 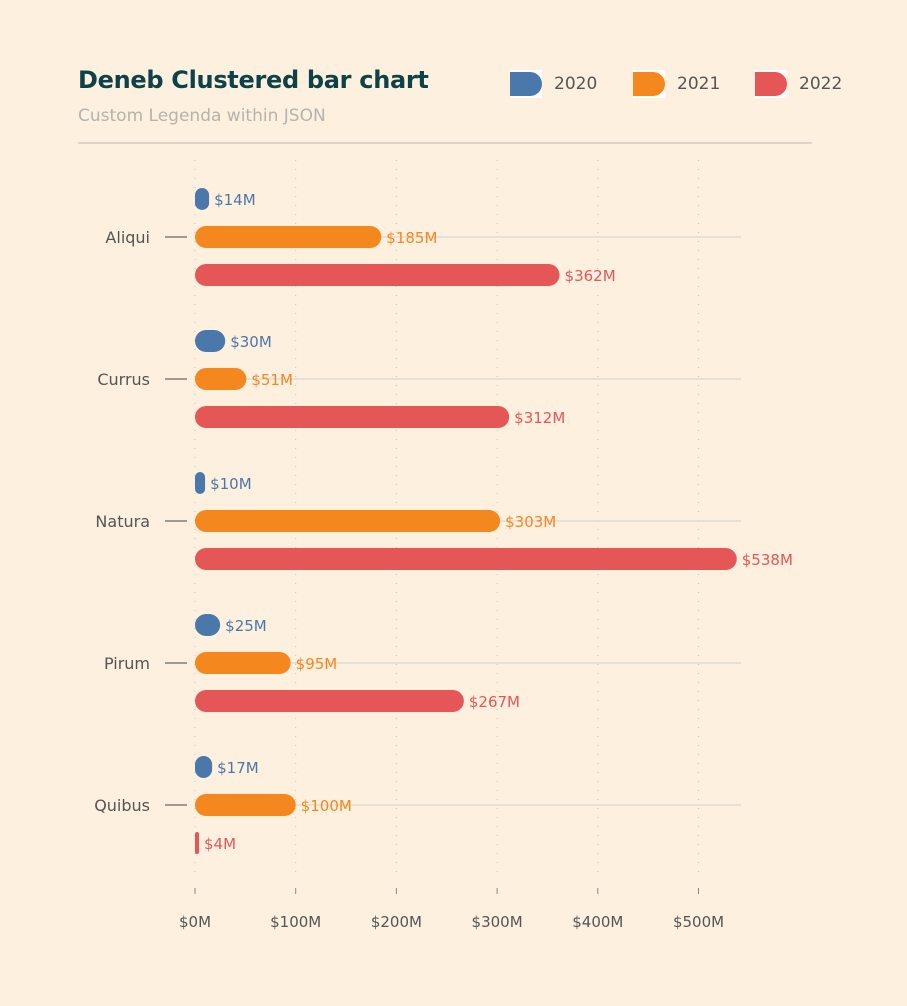 What do you see at coordinates (497, 922) in the screenshot?
I see `x-tick-label: $300M` at bounding box center [497, 922].